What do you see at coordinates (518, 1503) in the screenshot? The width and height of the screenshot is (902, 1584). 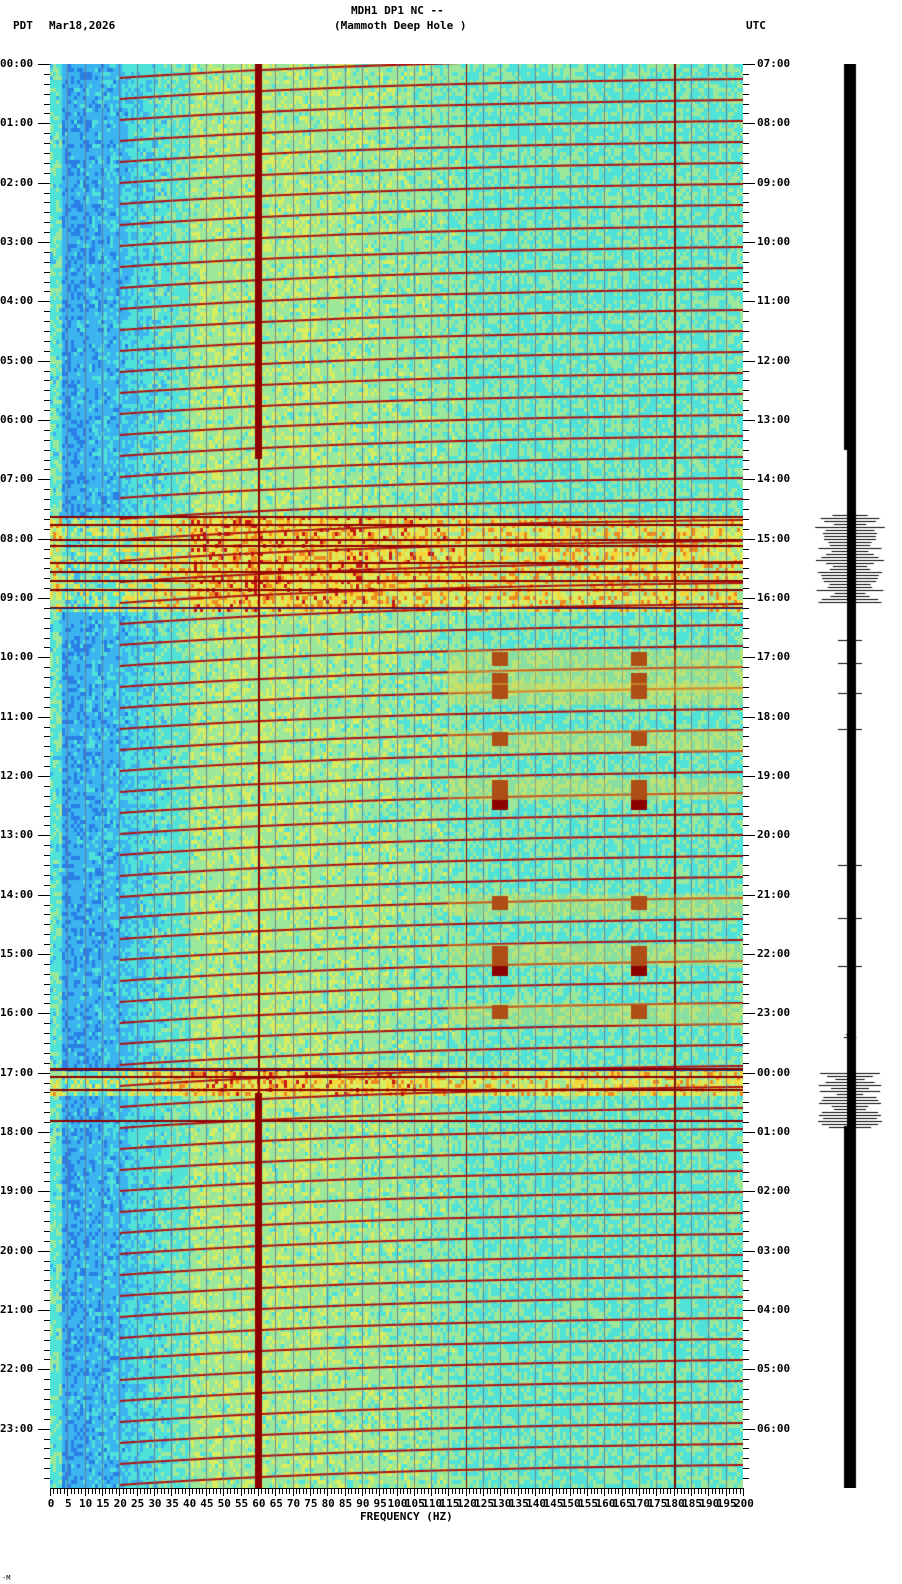 I see `x-tick-label: 135` at bounding box center [518, 1503].